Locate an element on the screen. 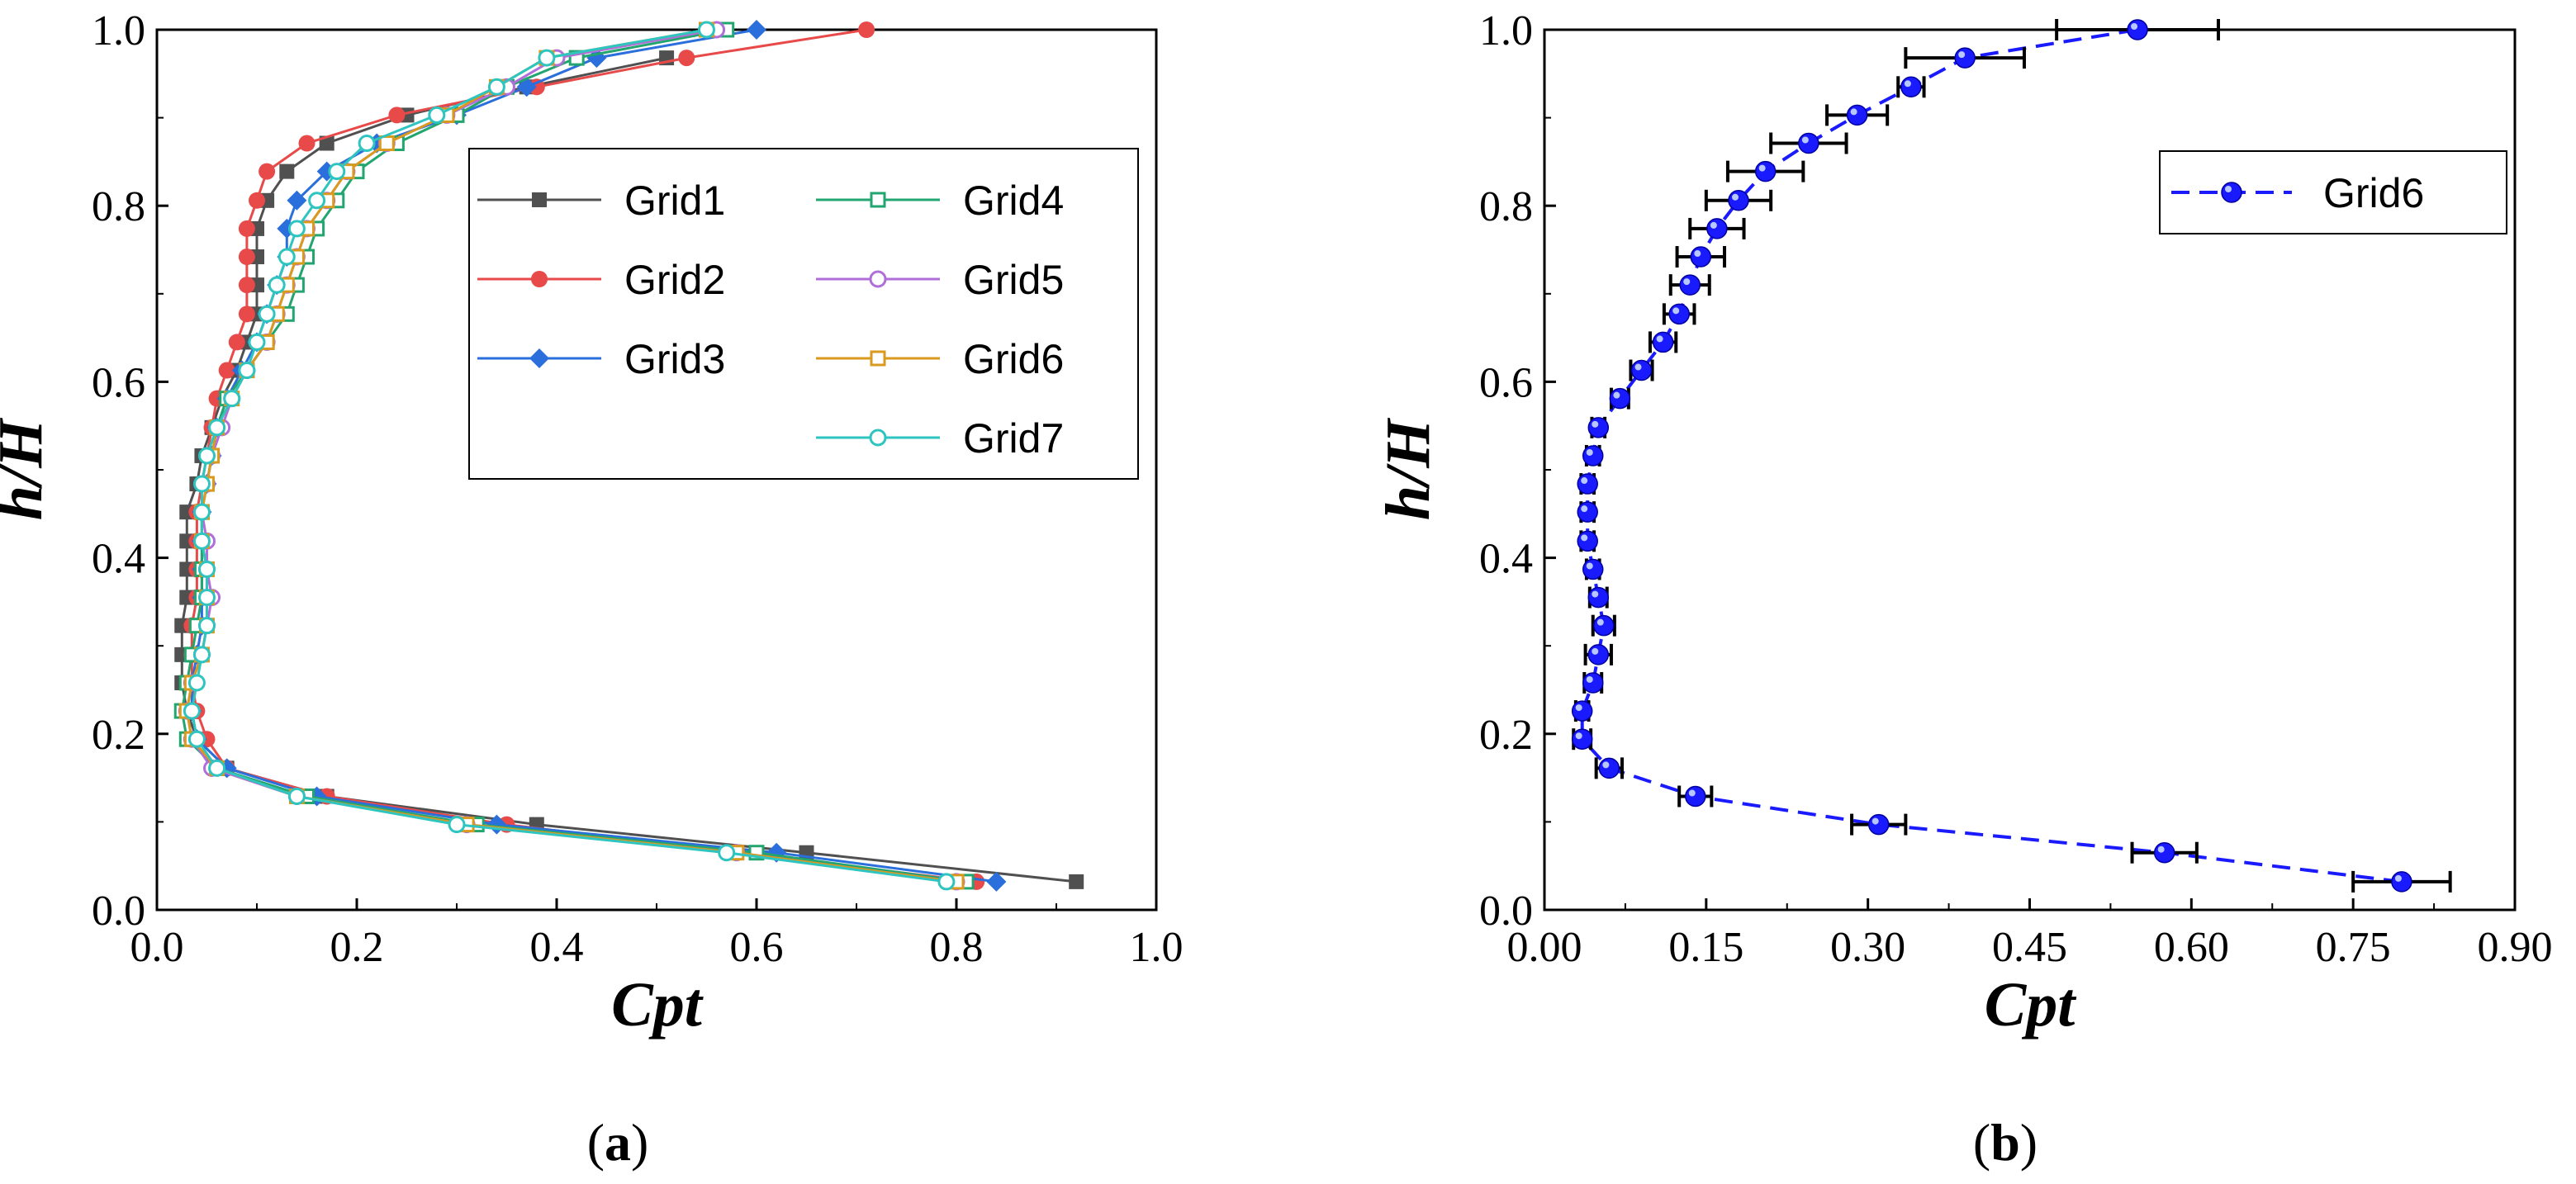 The width and height of the screenshot is (2576, 1184). a-ytick-label: 0.8 is located at coordinates (119, 207).